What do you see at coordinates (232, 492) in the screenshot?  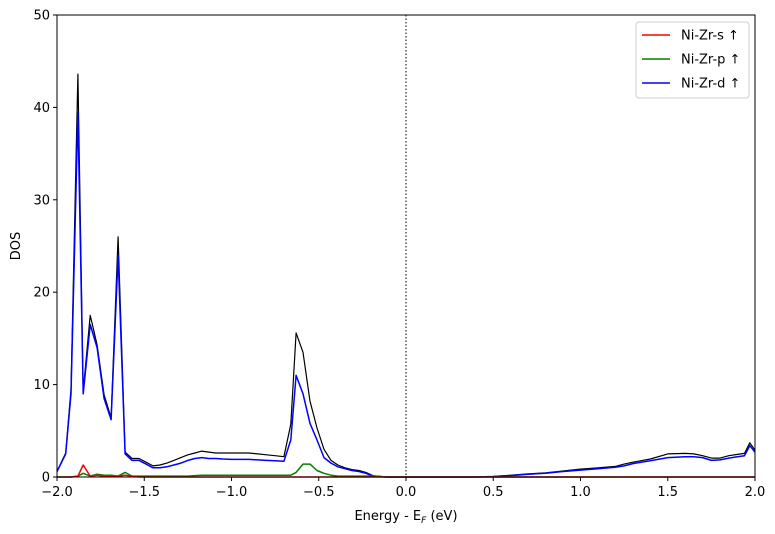 I see `x-tick-label: −1.0` at bounding box center [232, 492].